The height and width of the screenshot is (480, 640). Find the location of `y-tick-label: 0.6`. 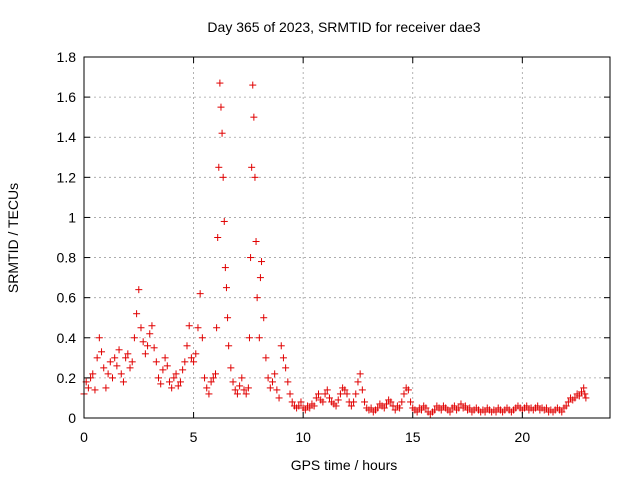

y-tick-label: 0.6 is located at coordinates (67, 298).